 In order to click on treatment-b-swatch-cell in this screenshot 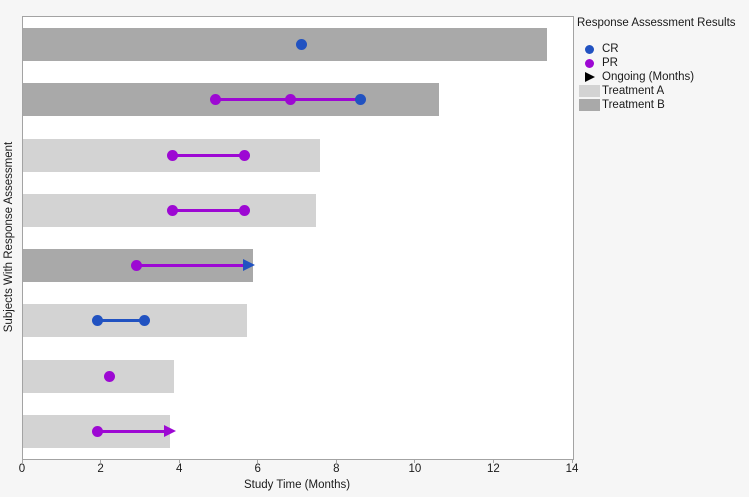, I will do `click(589, 105)`.